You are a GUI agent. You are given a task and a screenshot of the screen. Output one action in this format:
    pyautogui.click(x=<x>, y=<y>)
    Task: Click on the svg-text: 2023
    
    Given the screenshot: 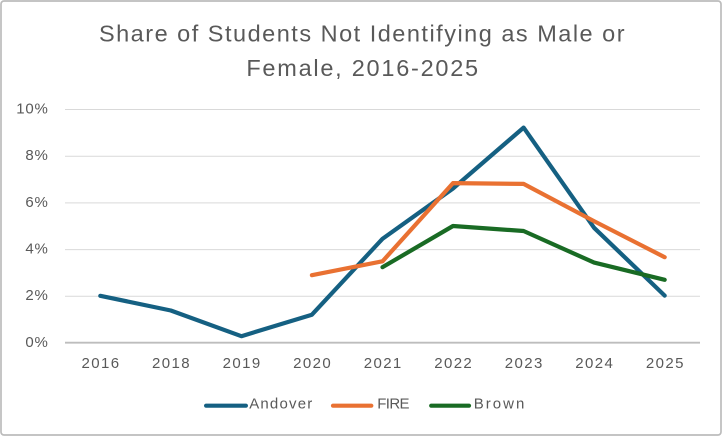 What is the action you would take?
    pyautogui.click(x=524, y=363)
    